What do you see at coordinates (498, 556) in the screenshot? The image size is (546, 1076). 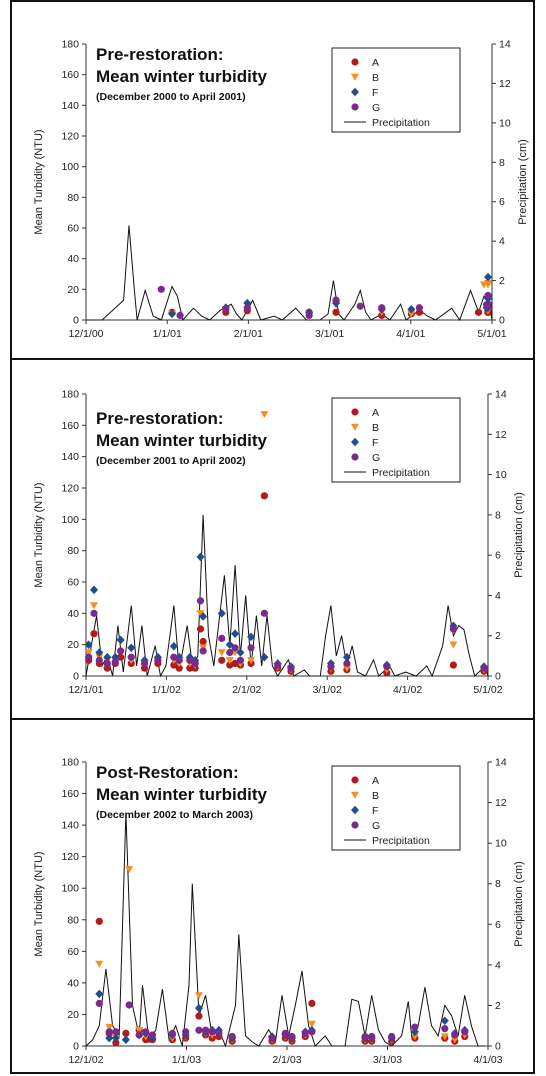 I see `y2-tick-label: 6` at bounding box center [498, 556].